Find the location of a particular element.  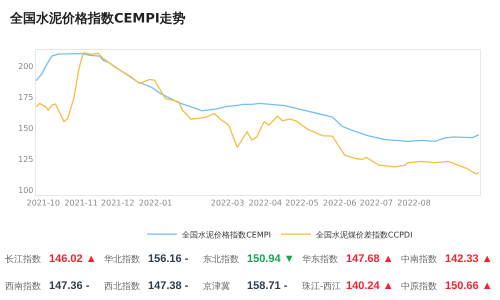

x-tick-label: 2022-05 is located at coordinates (302, 203).